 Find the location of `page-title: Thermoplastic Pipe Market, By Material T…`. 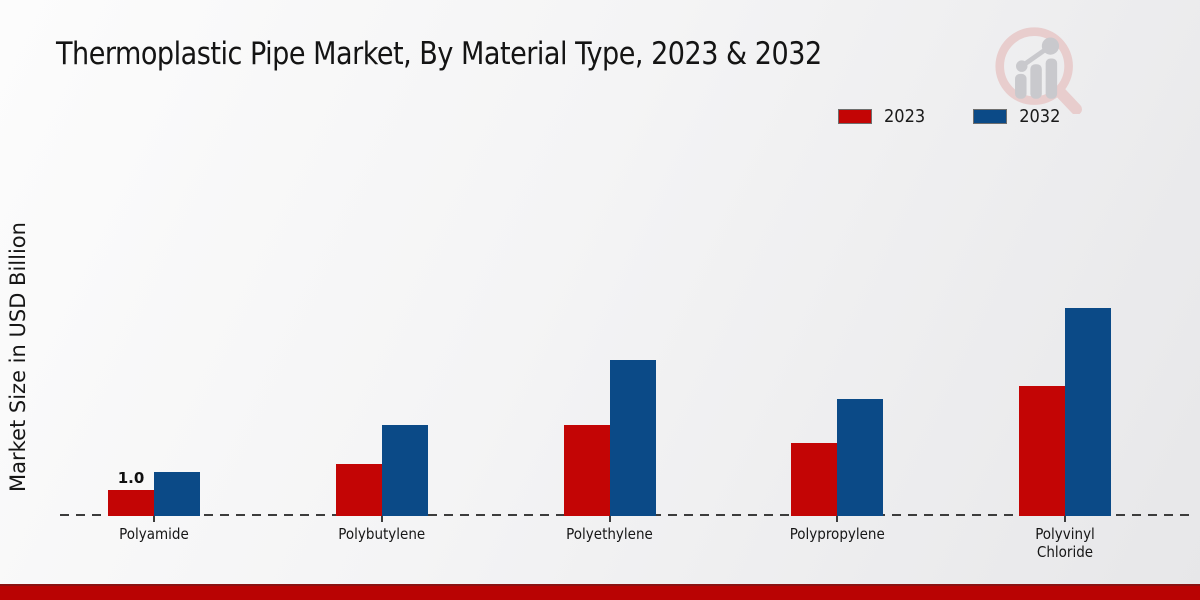

page-title: Thermoplastic Pipe Market, By Material T… is located at coordinates (439, 54).